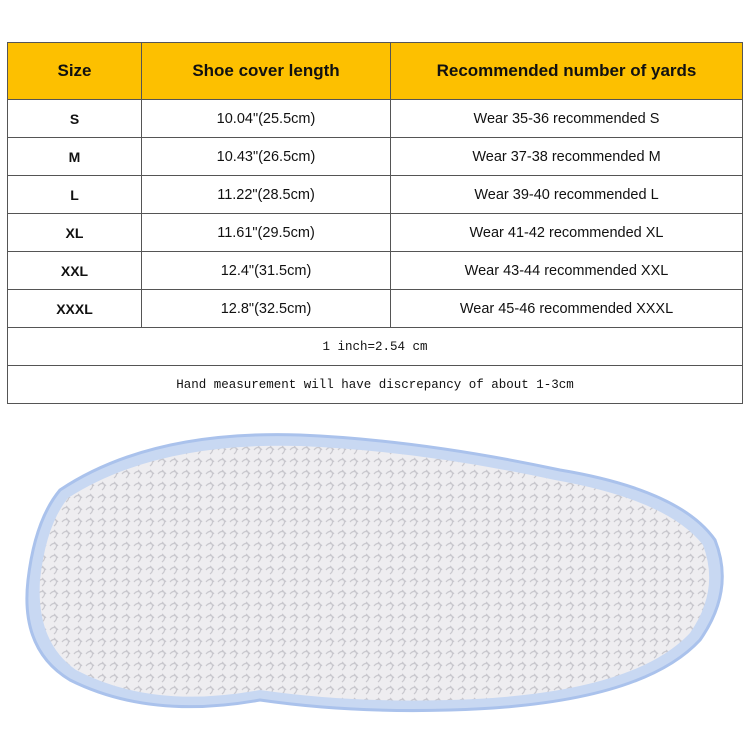 The image size is (750, 750). What do you see at coordinates (74, 156) in the screenshot?
I see `size-cell: M` at bounding box center [74, 156].